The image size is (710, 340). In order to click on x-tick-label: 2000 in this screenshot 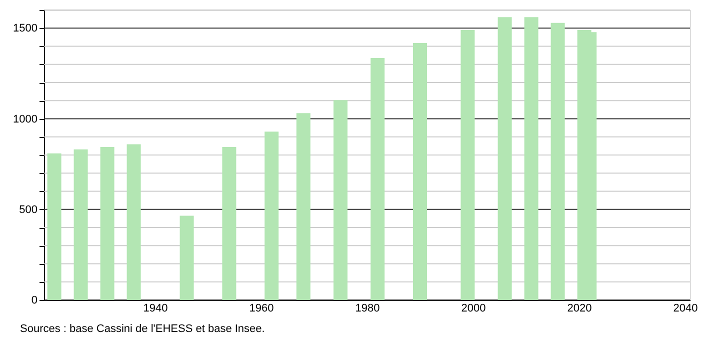, I will do `click(473, 308)`.